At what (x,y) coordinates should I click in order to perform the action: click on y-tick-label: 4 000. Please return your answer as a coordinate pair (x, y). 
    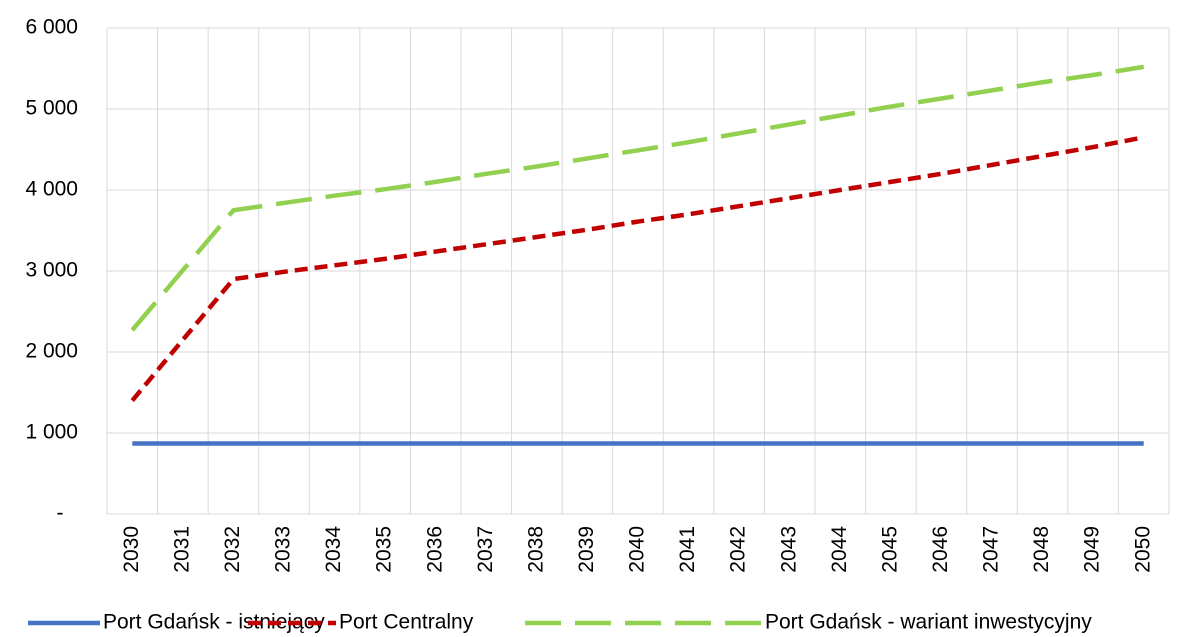
    Looking at the image, I should click on (51, 189).